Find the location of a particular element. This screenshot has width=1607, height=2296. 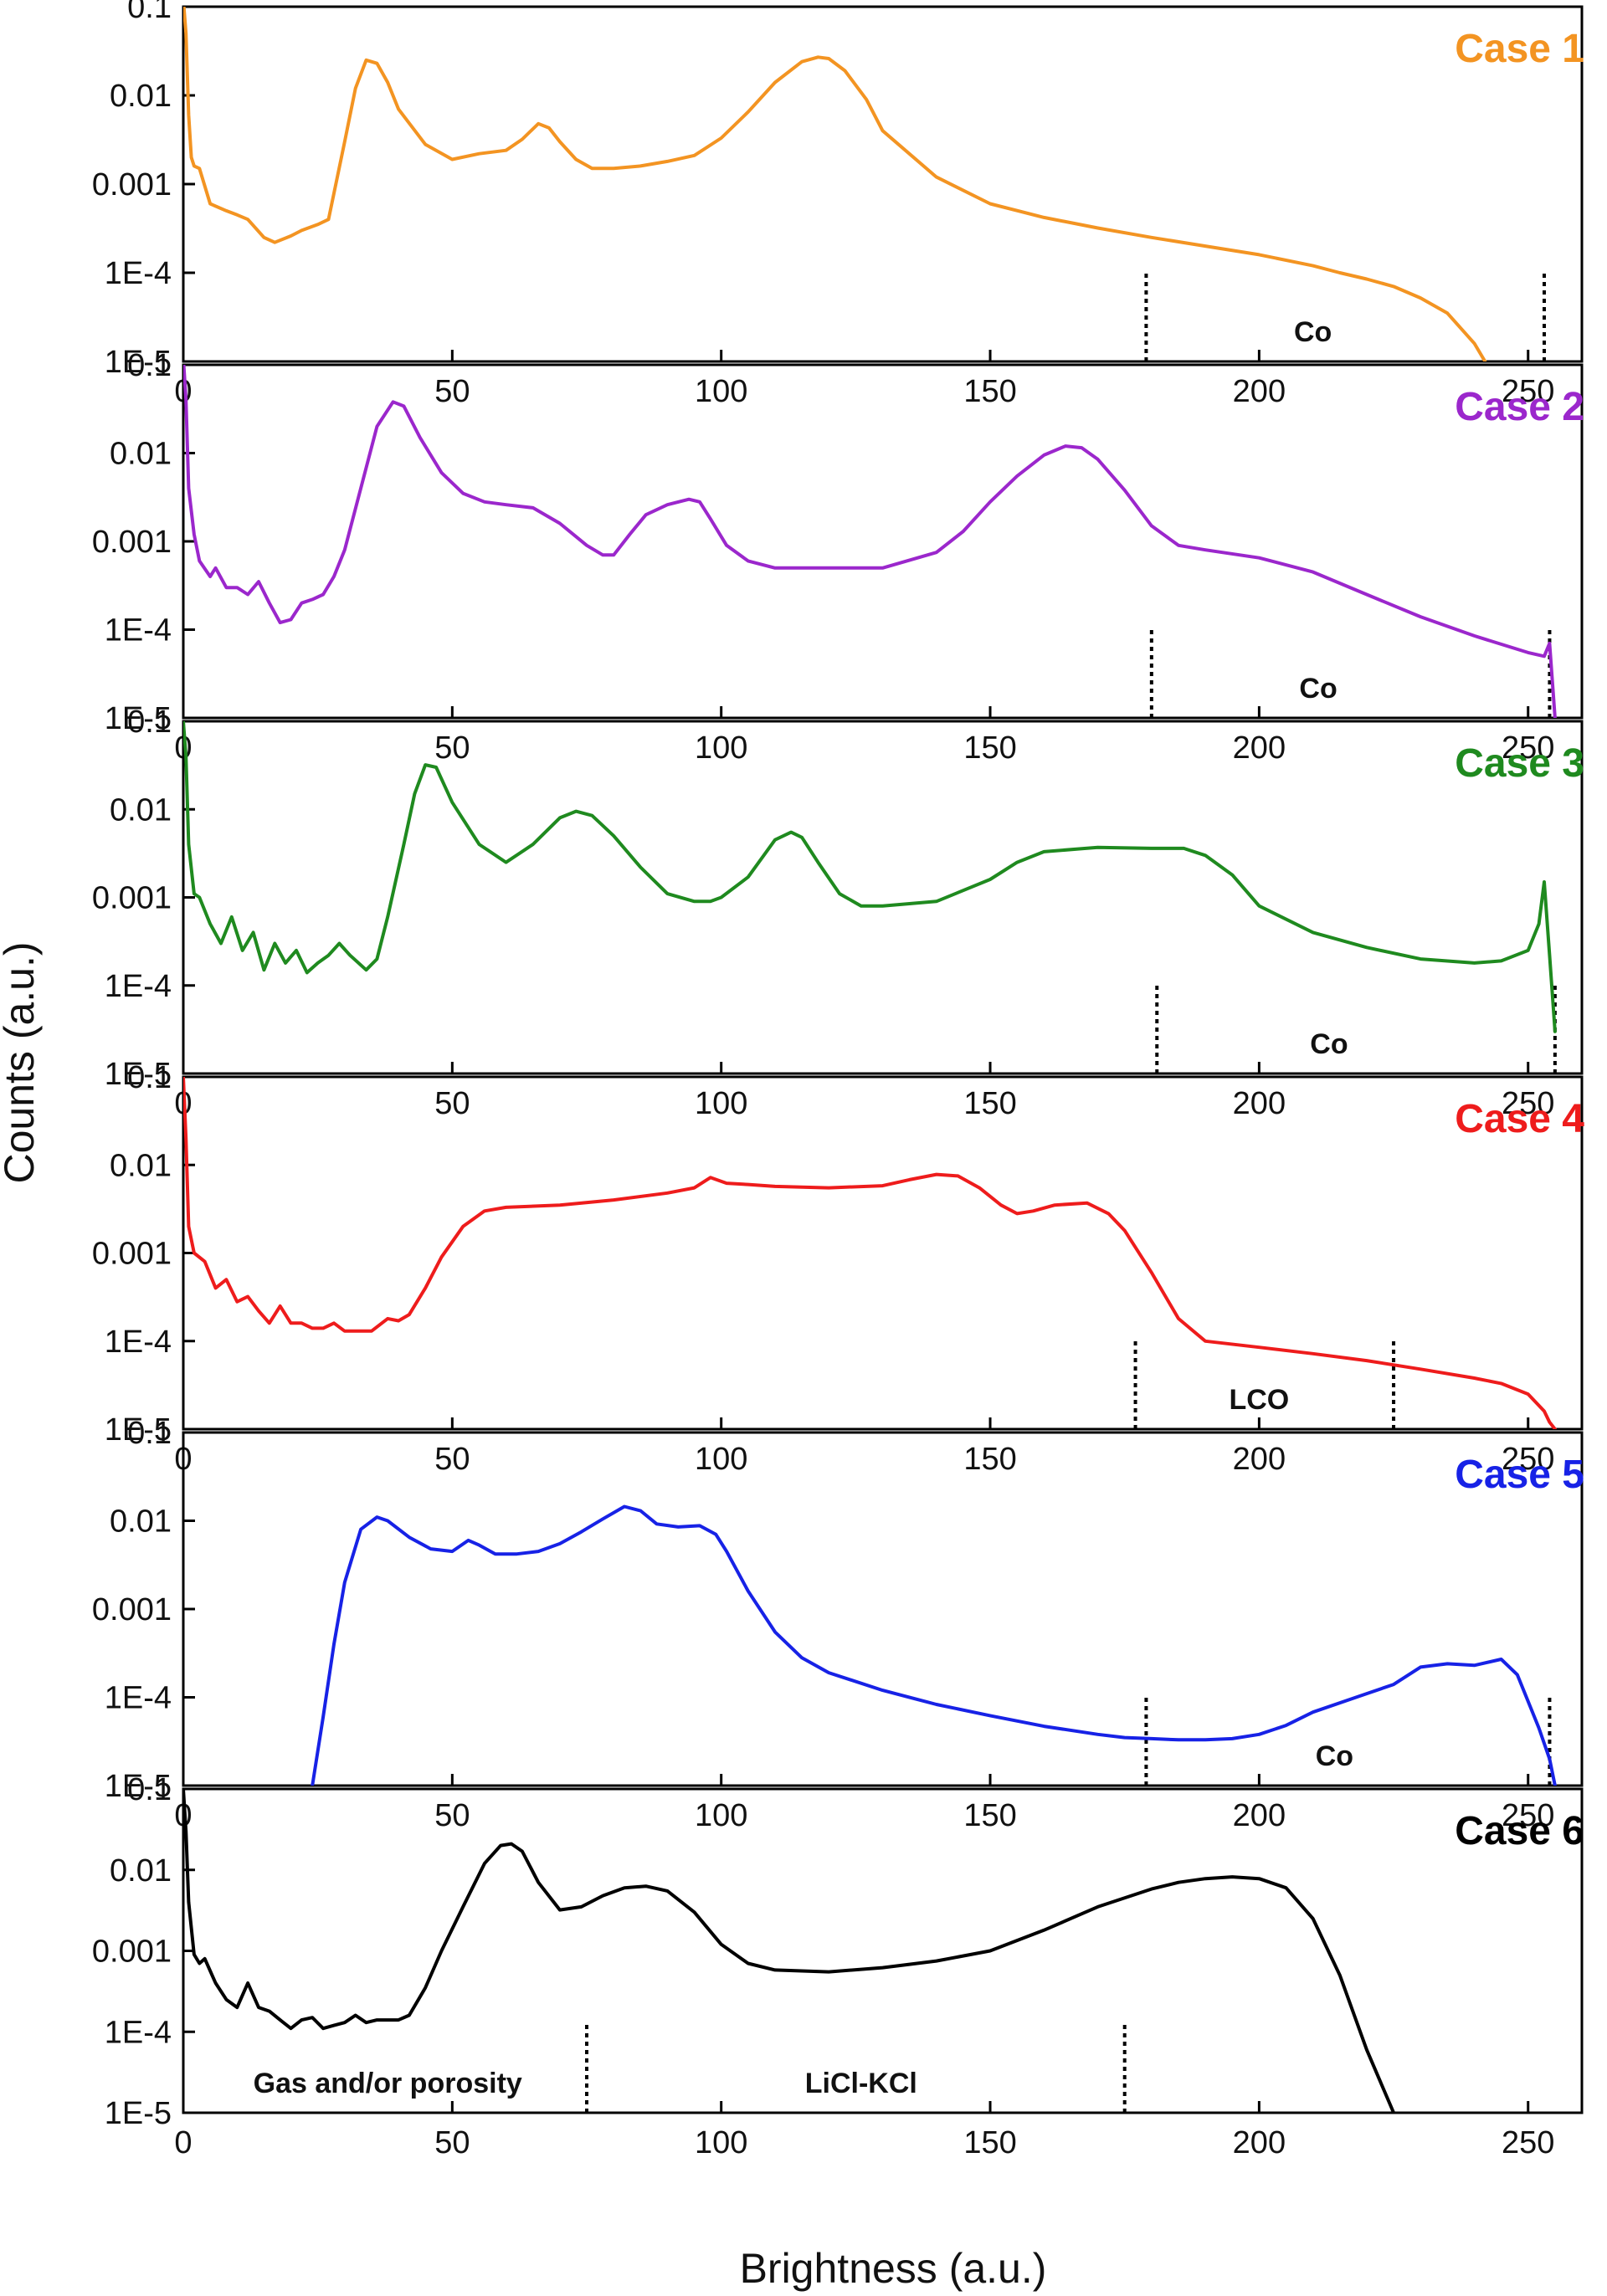

case-label: Case 3 is located at coordinates (1519, 763).